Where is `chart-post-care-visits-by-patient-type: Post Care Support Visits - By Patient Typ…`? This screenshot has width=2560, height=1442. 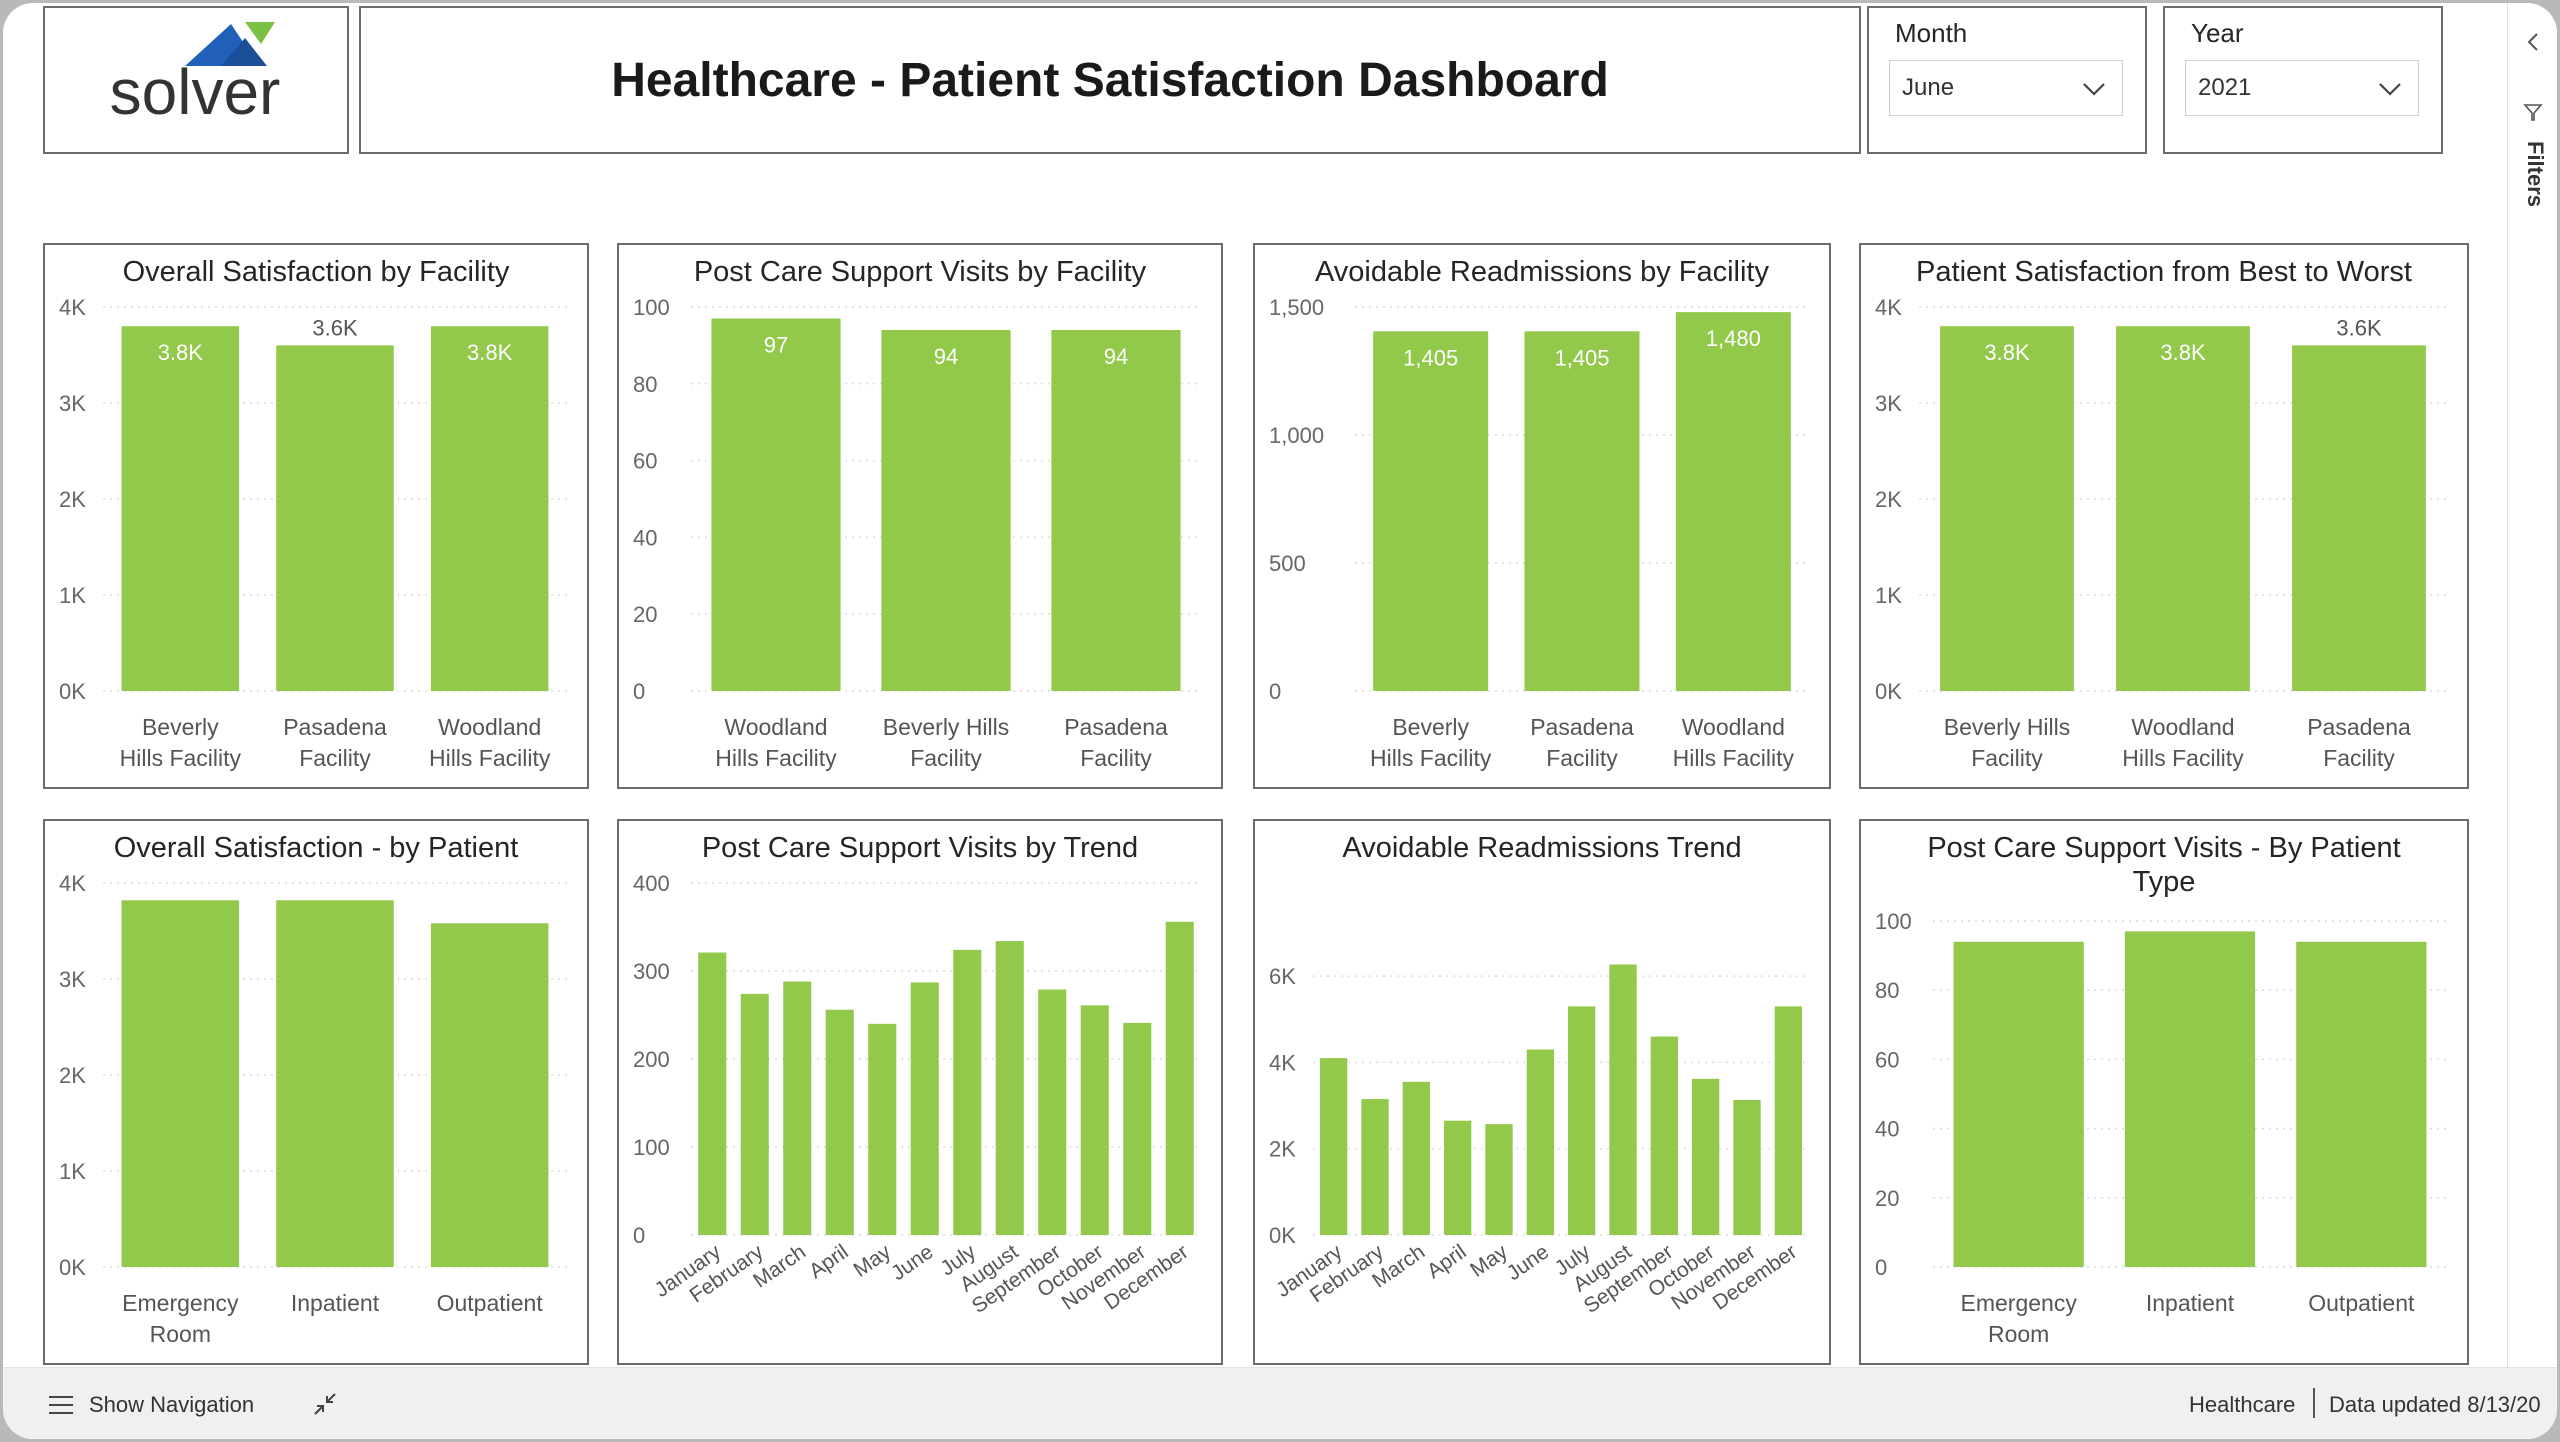 chart-post-care-visits-by-patient-type: Post Care Support Visits - By Patient Typ… is located at coordinates (2164, 1092).